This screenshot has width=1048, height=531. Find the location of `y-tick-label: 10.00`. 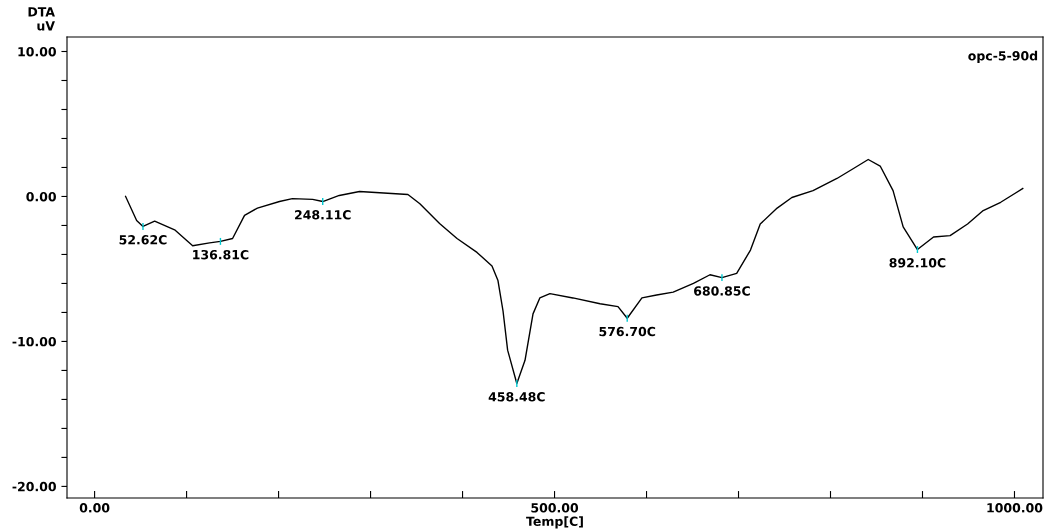

y-tick-label: 10.00 is located at coordinates (37, 51).